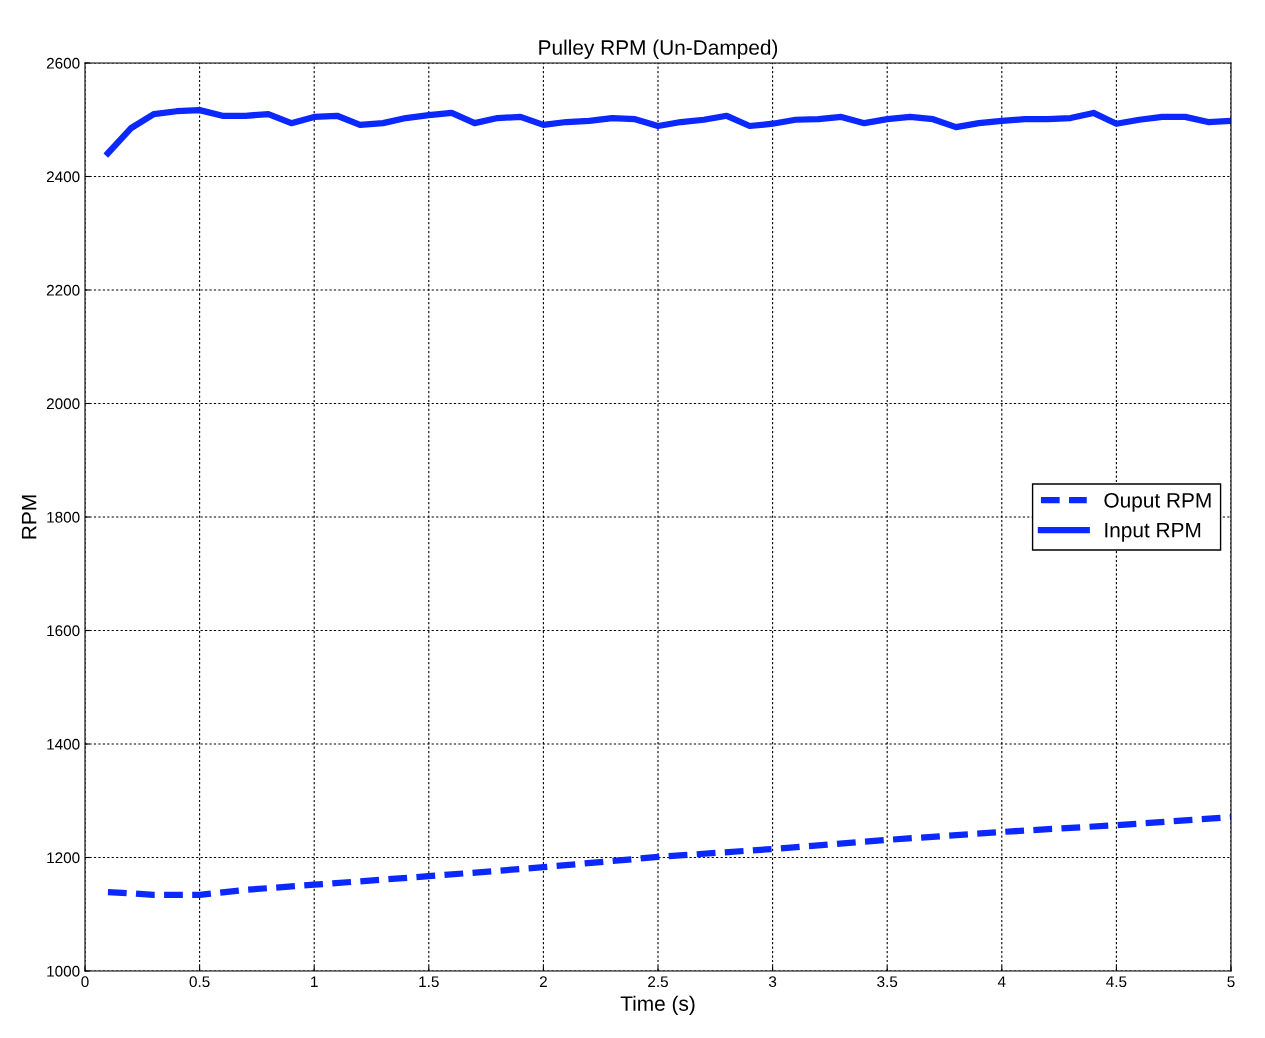  Describe the element at coordinates (63, 290) in the screenshot. I see `y-tick-label: 2200` at that location.